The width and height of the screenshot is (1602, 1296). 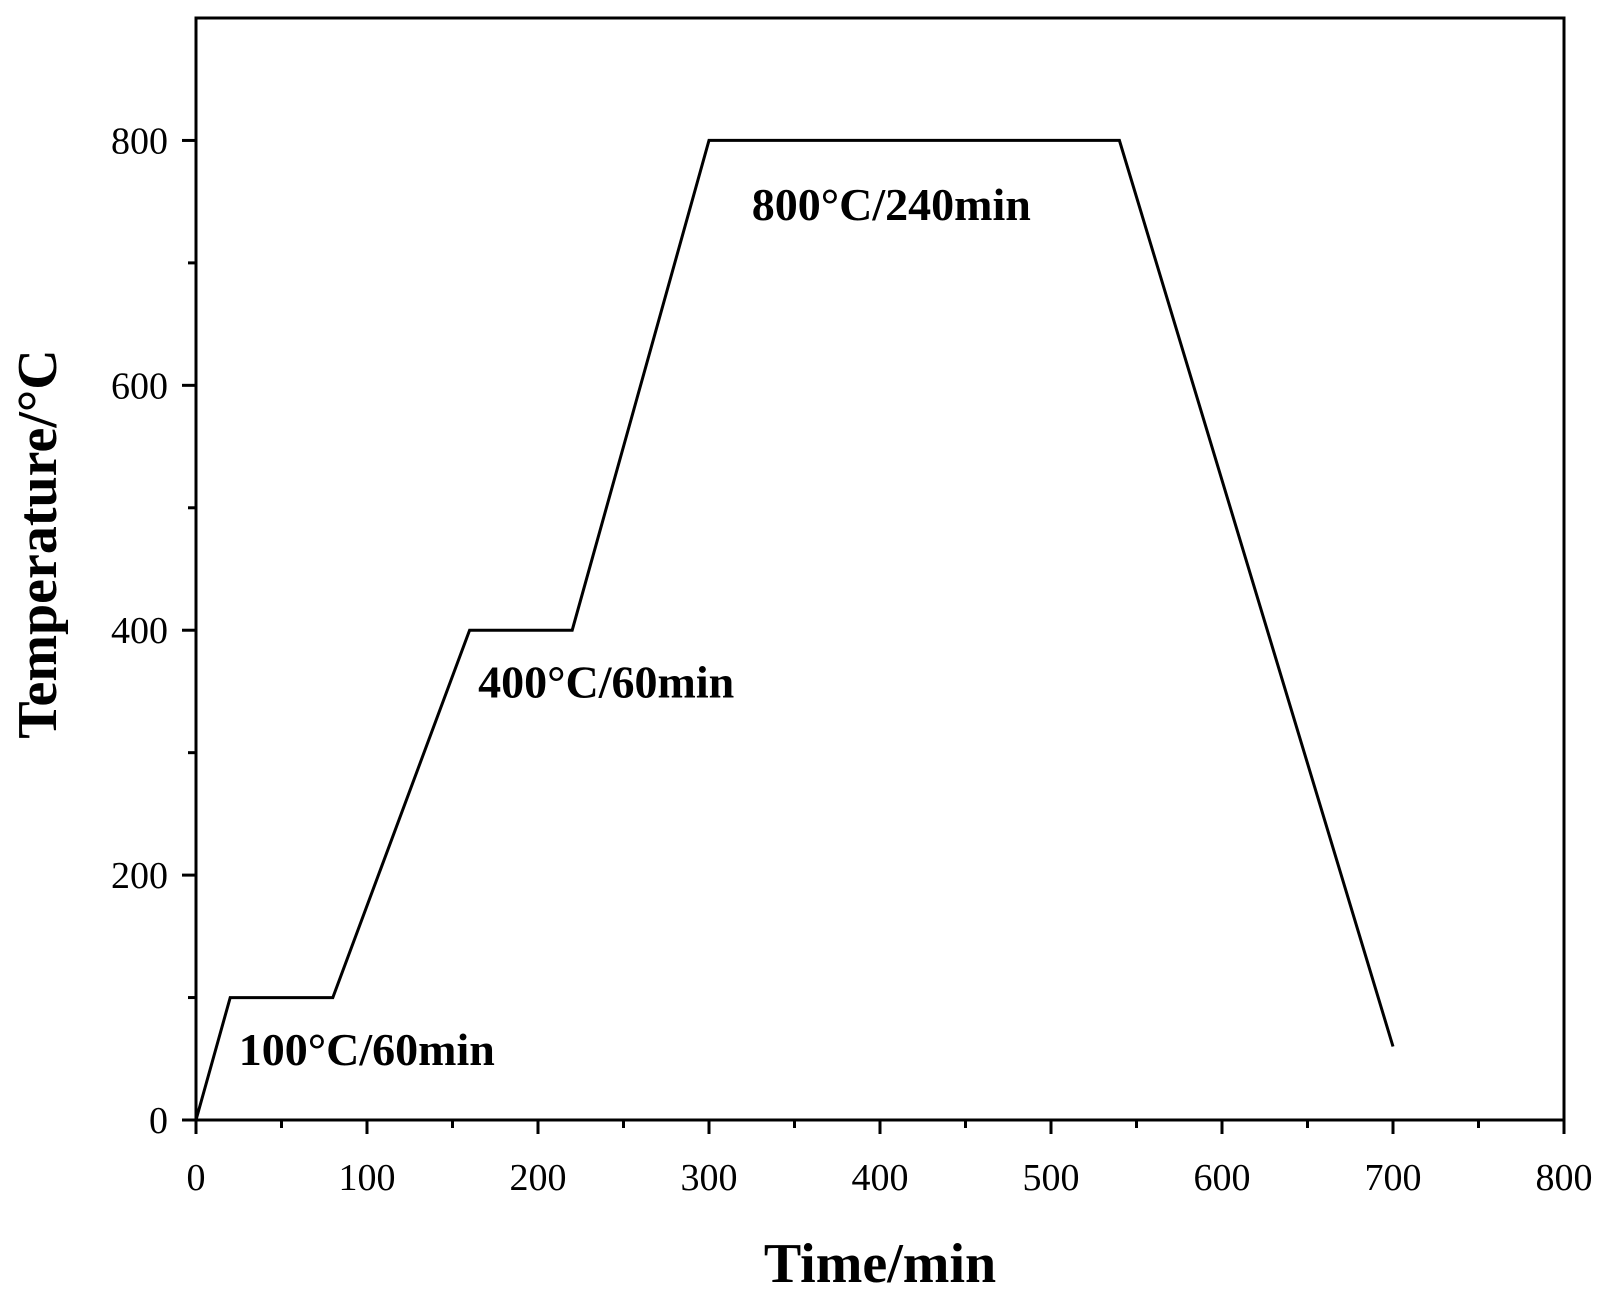 I want to click on x-tick-label: 400, so click(x=880, y=1178).